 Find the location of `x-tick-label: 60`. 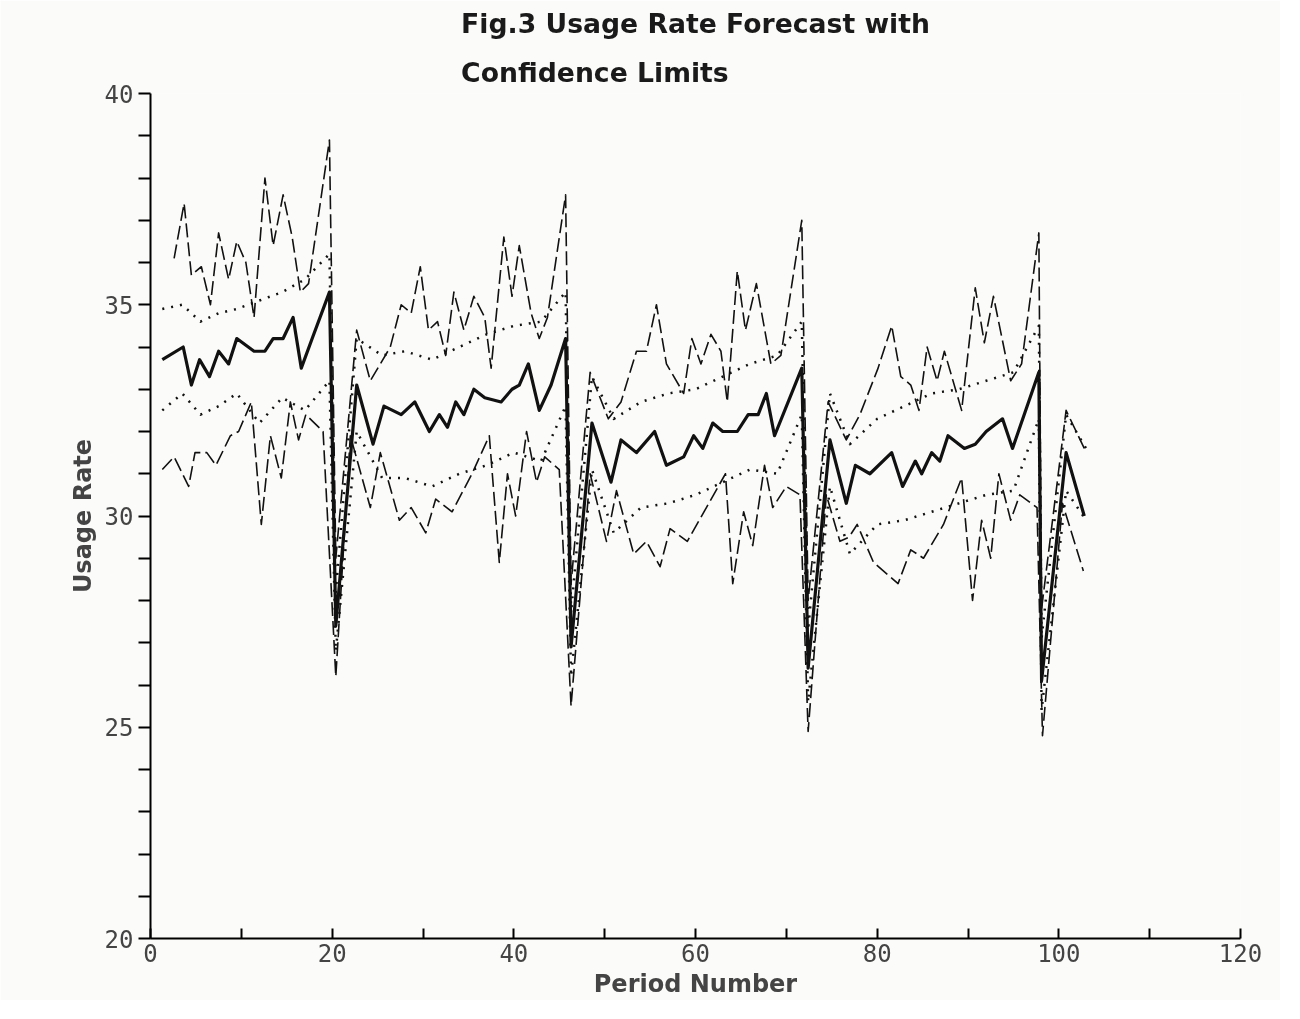

x-tick-label: 60 is located at coordinates (695, 953).